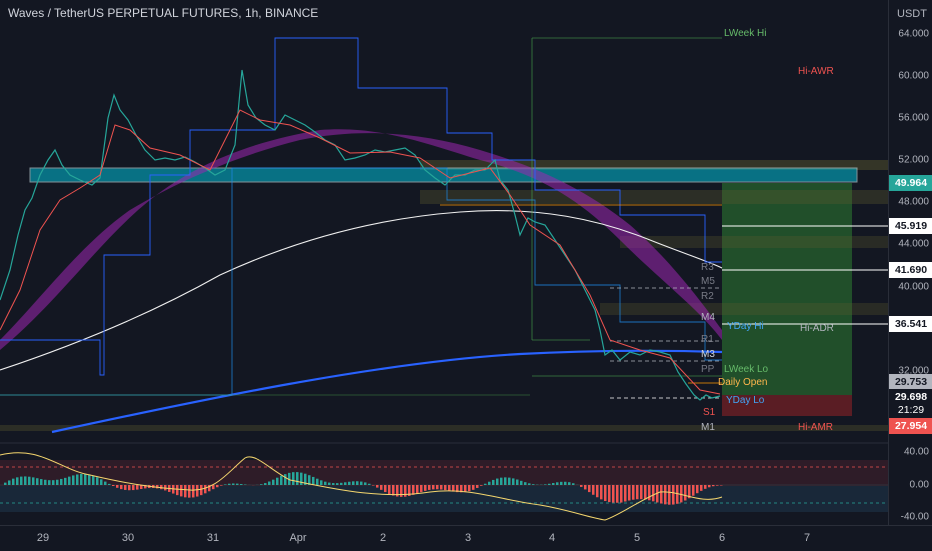 Image resolution: width=932 pixels, height=551 pixels. I want to click on sma-200-line, so click(387, 391).